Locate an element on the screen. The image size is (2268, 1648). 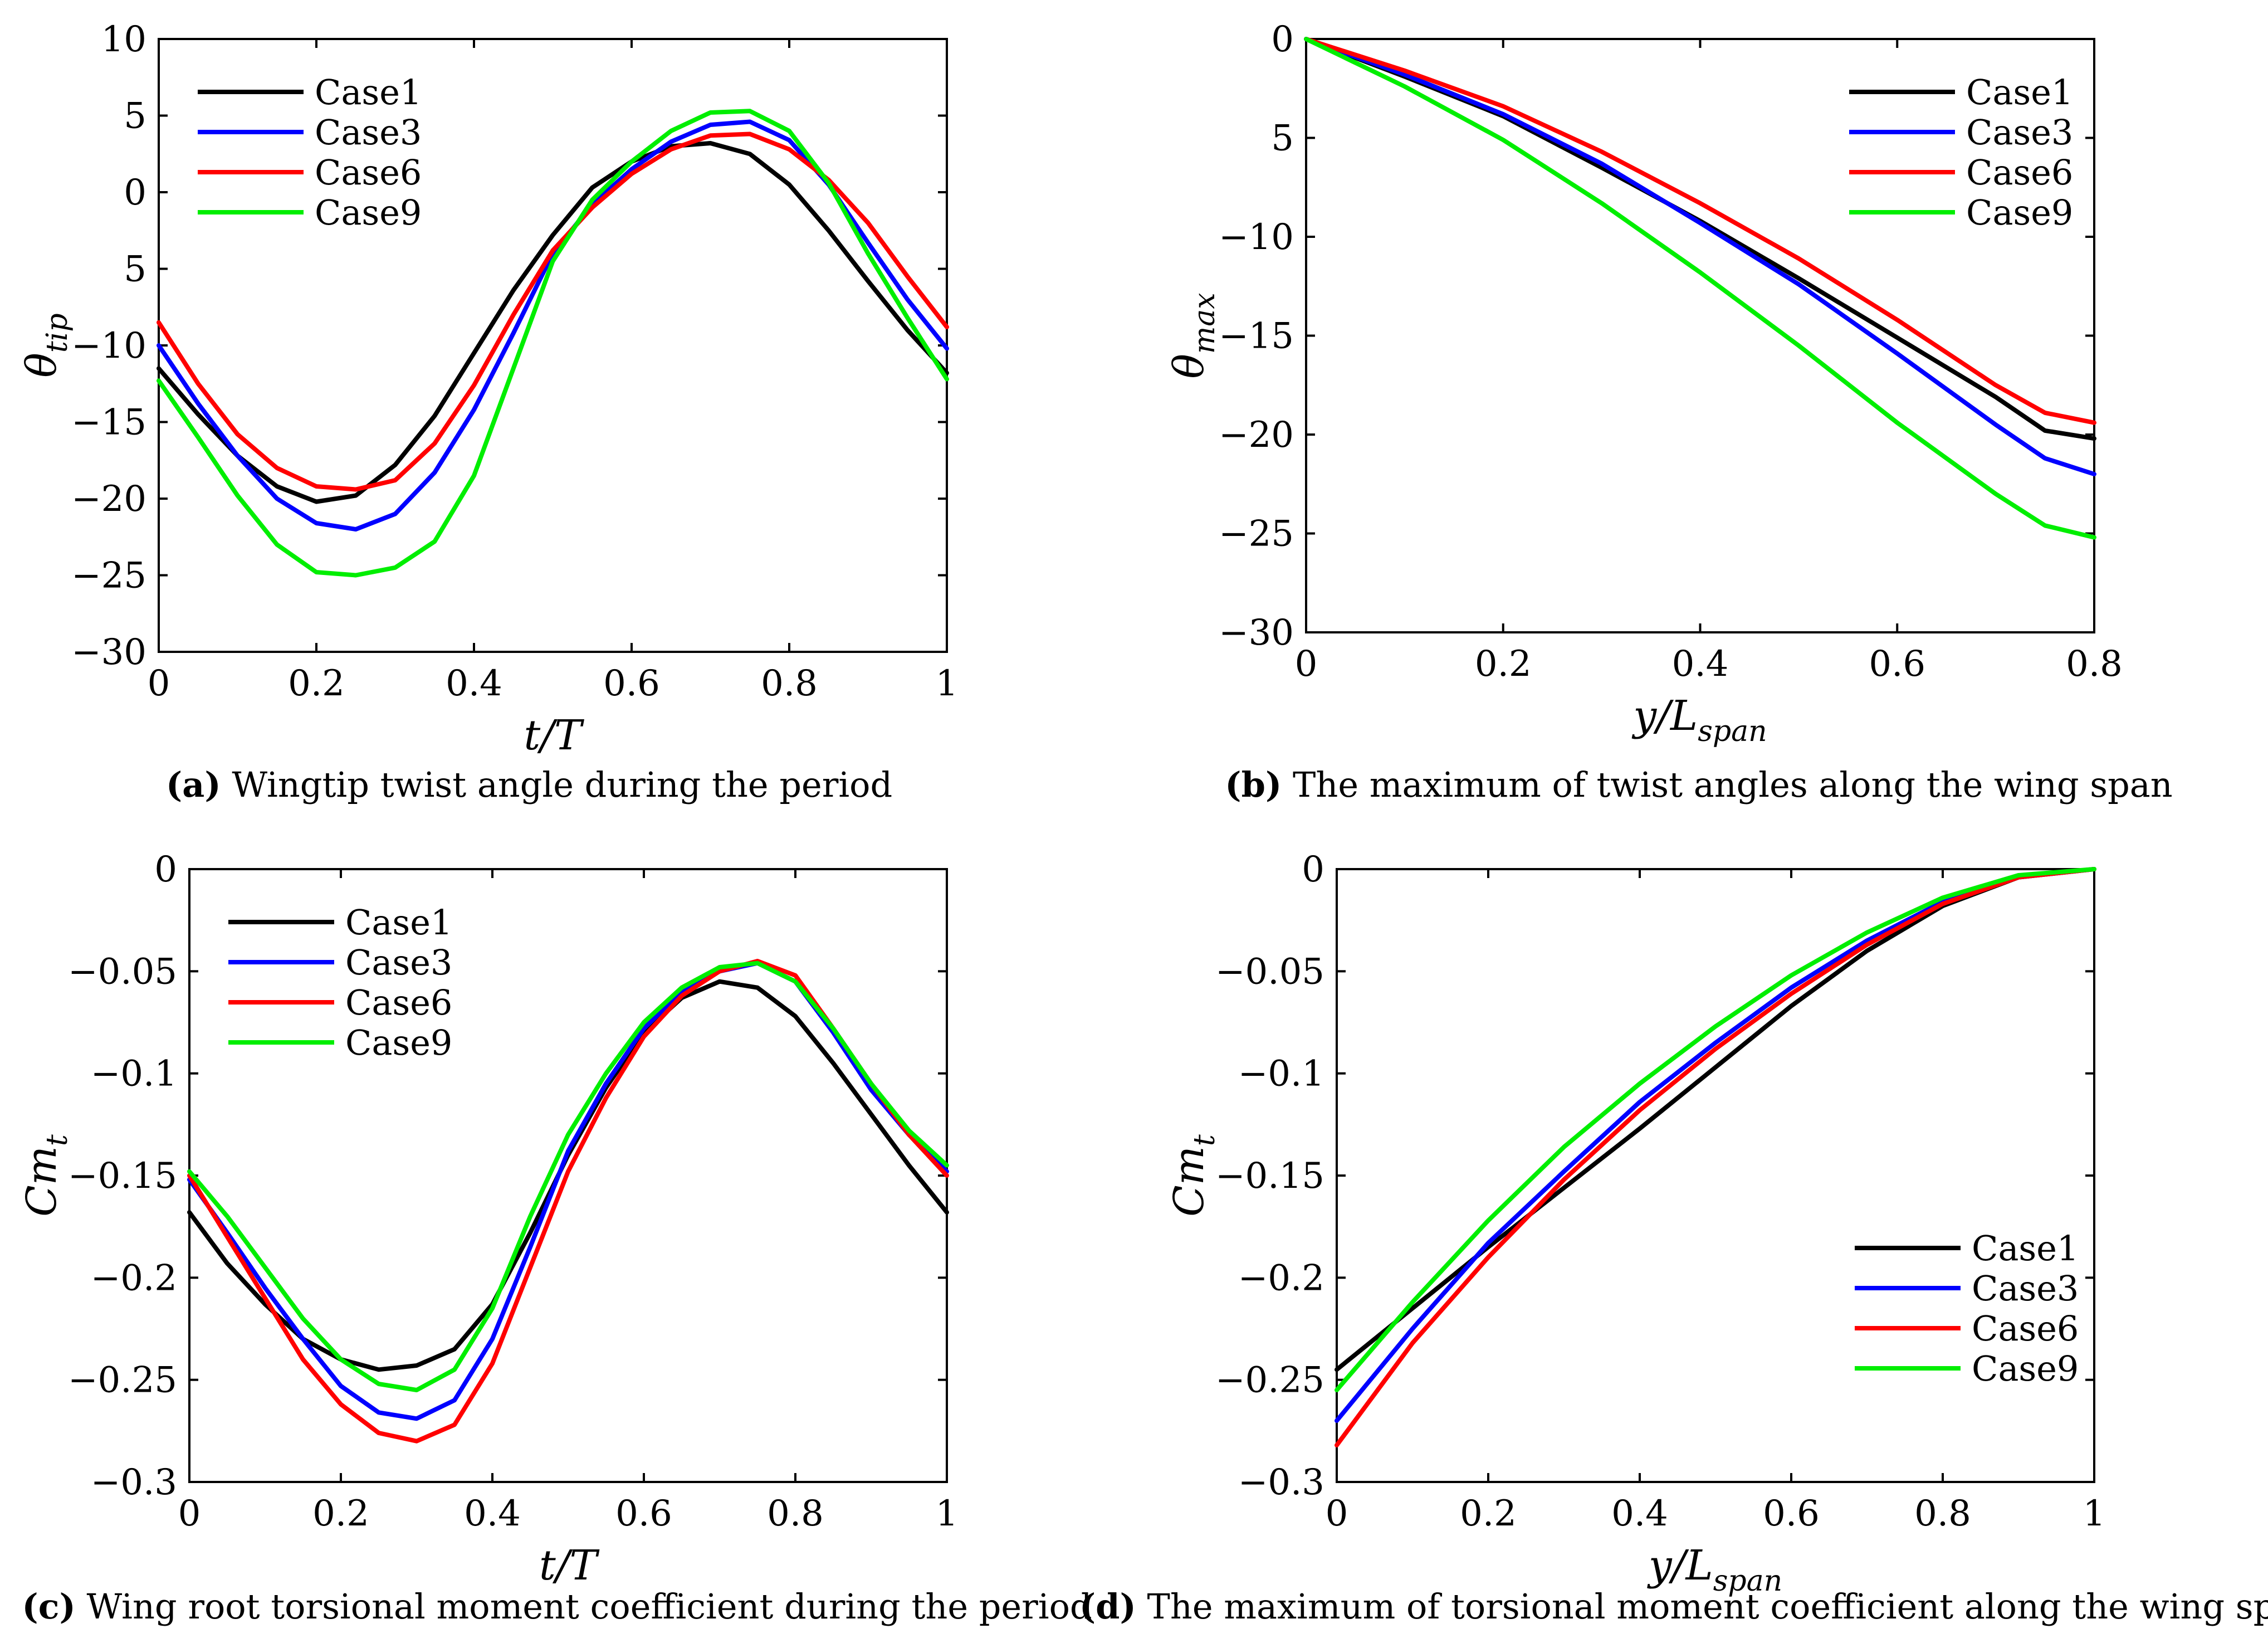
series-line-case3 is located at coordinates (1700, 256).